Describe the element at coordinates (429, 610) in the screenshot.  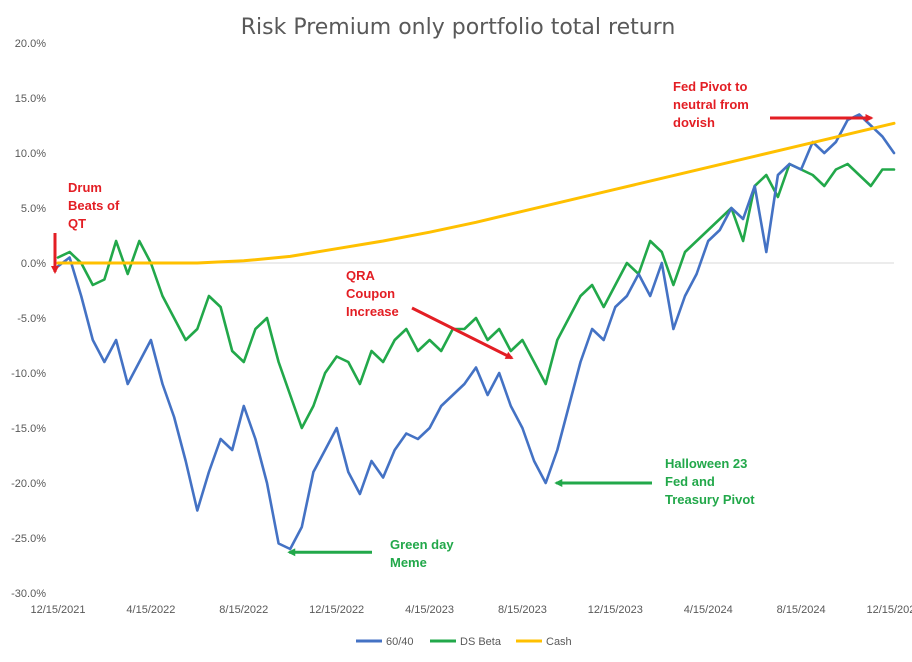
I see `x-tick-label: 4/15/2023` at that location.